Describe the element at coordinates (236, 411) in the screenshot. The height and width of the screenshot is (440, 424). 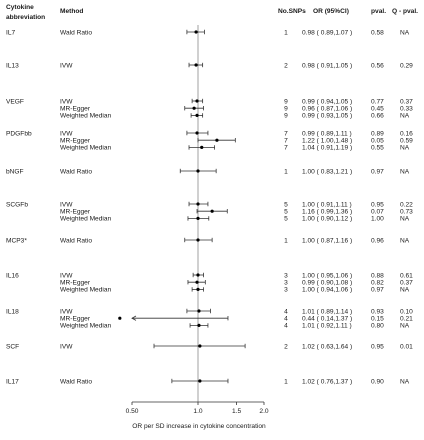
I see `x-tick-label: 1.5` at that location.